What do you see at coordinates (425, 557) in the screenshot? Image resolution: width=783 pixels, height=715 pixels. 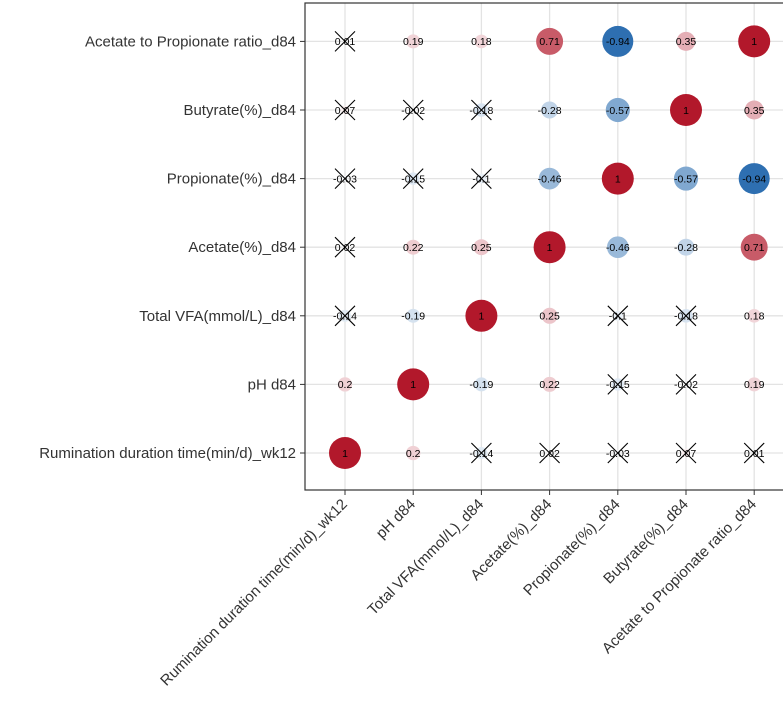 I see `x-axis-tick-label: Total VFA(mmol/L)_d84` at bounding box center [425, 557].